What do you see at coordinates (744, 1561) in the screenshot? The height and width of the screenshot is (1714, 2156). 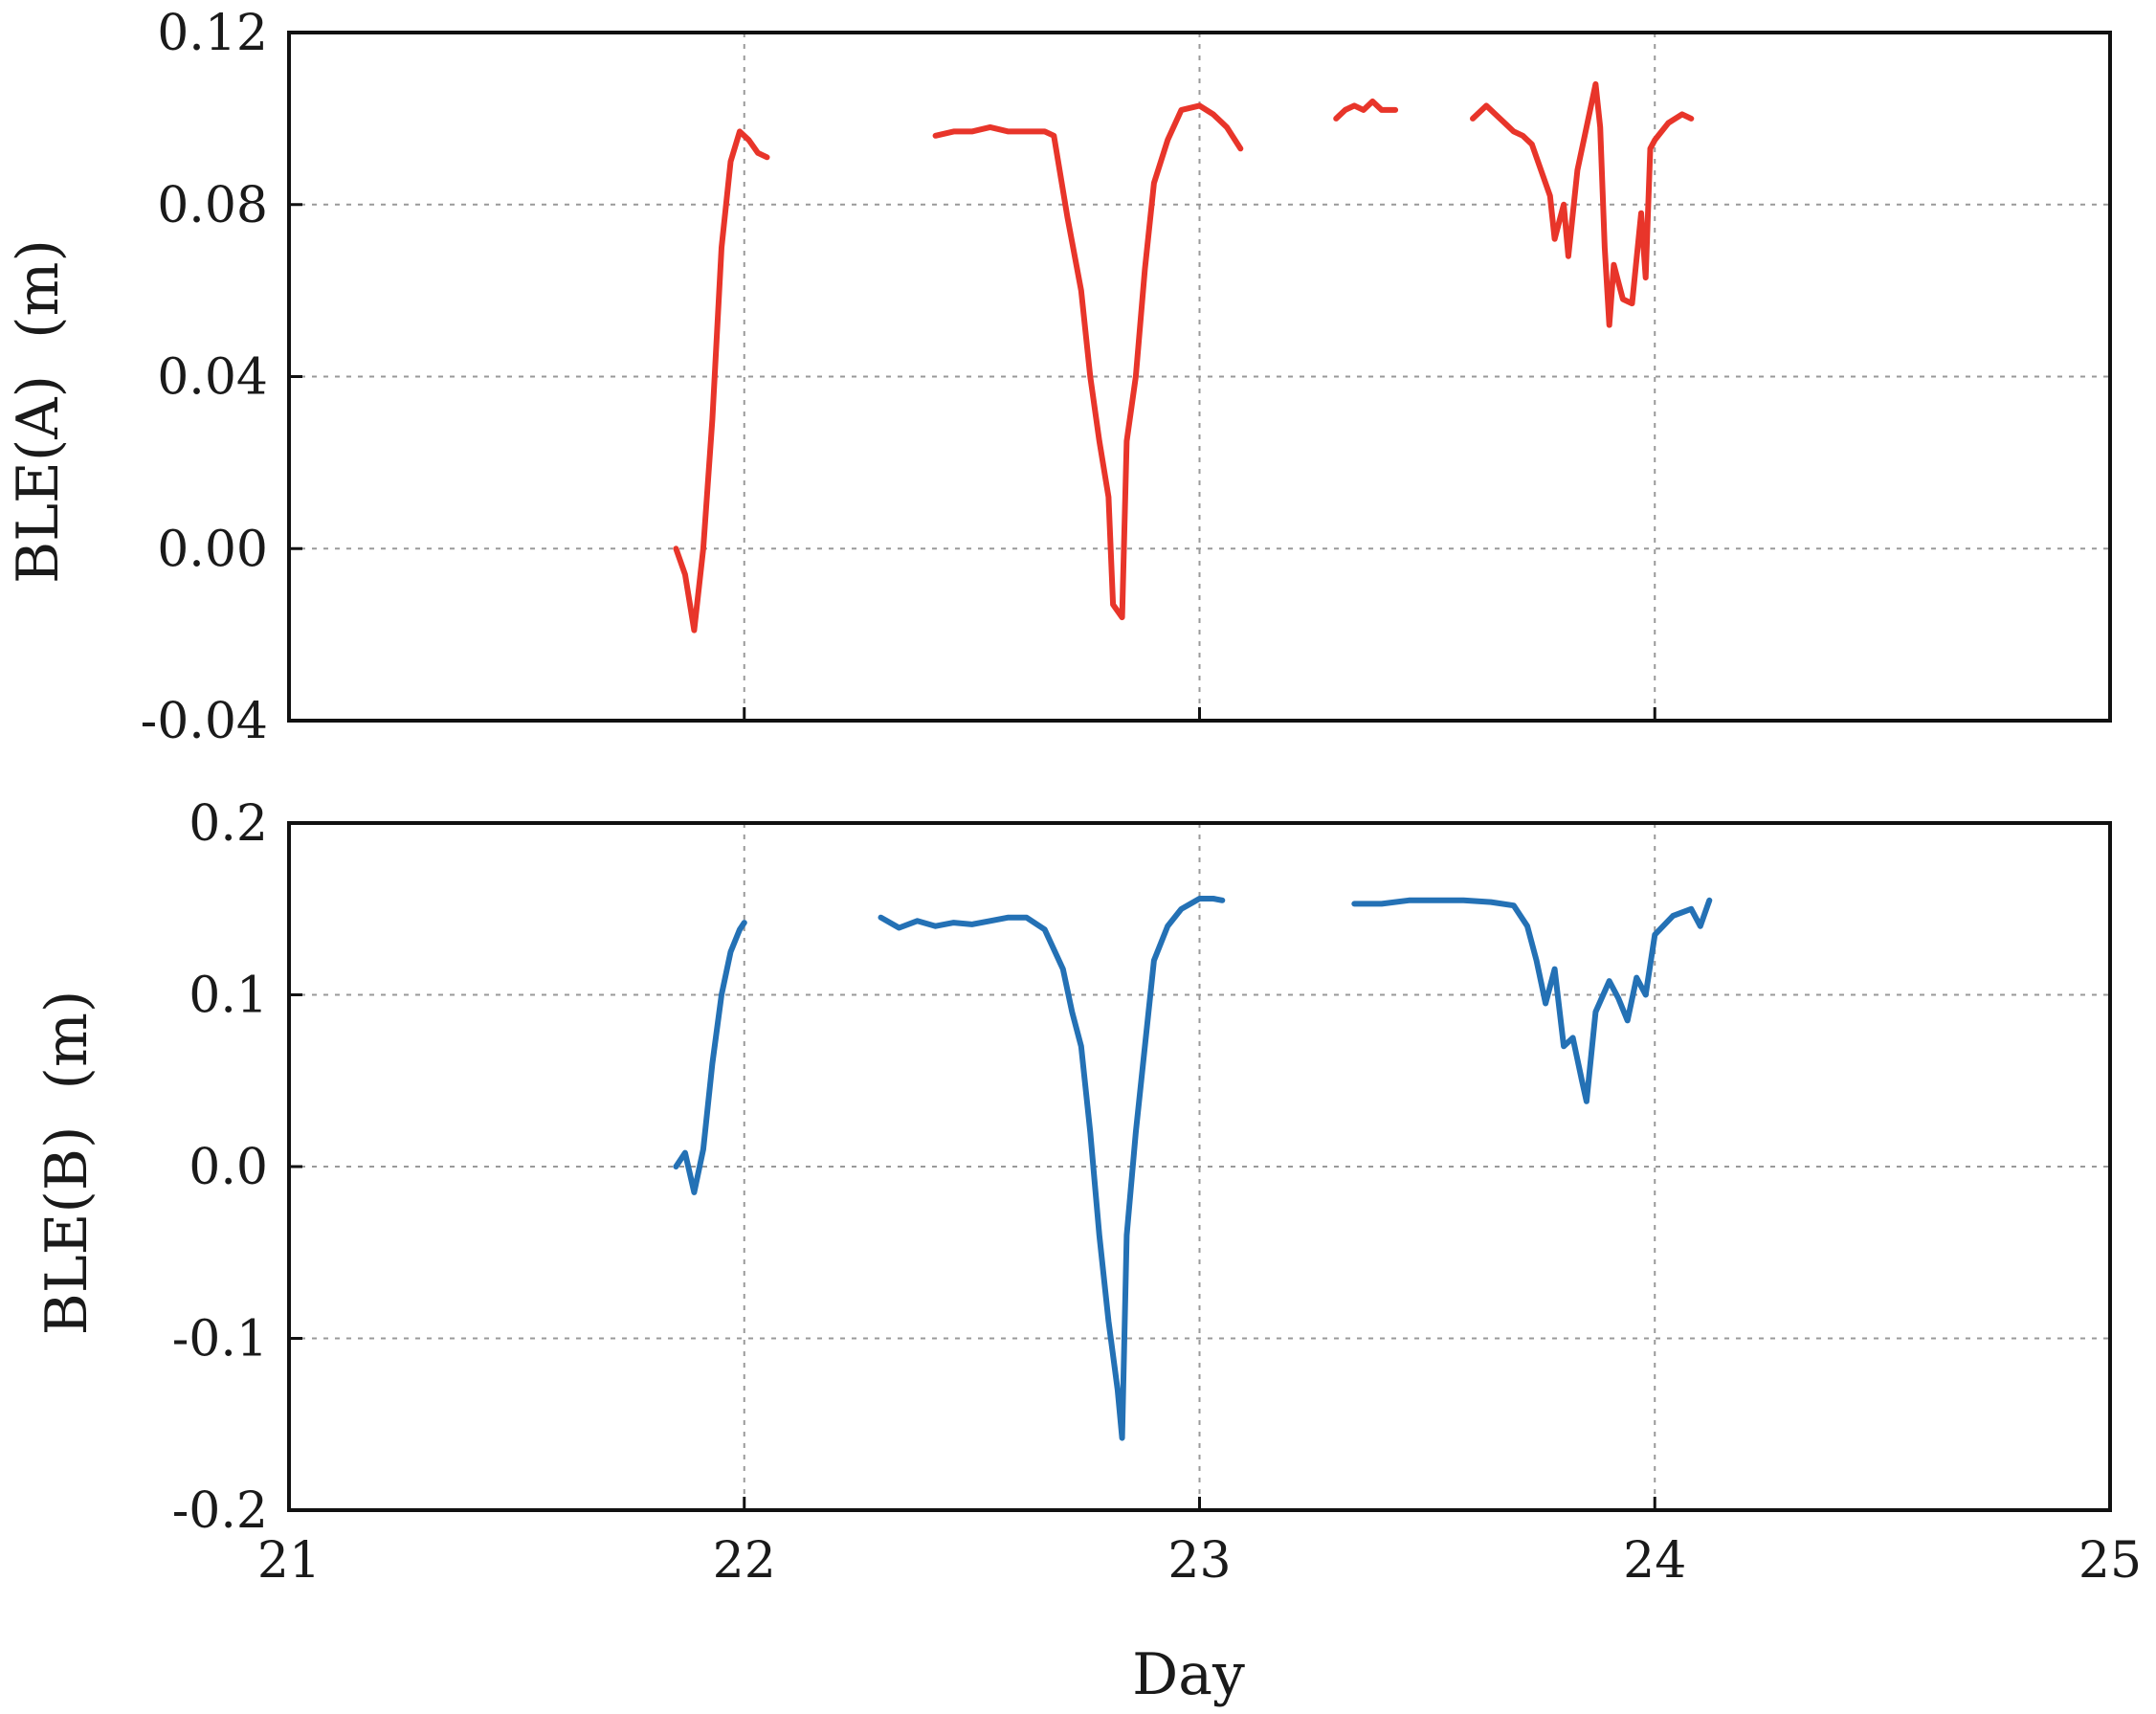 I see `x-tick-label: 22` at bounding box center [744, 1561].